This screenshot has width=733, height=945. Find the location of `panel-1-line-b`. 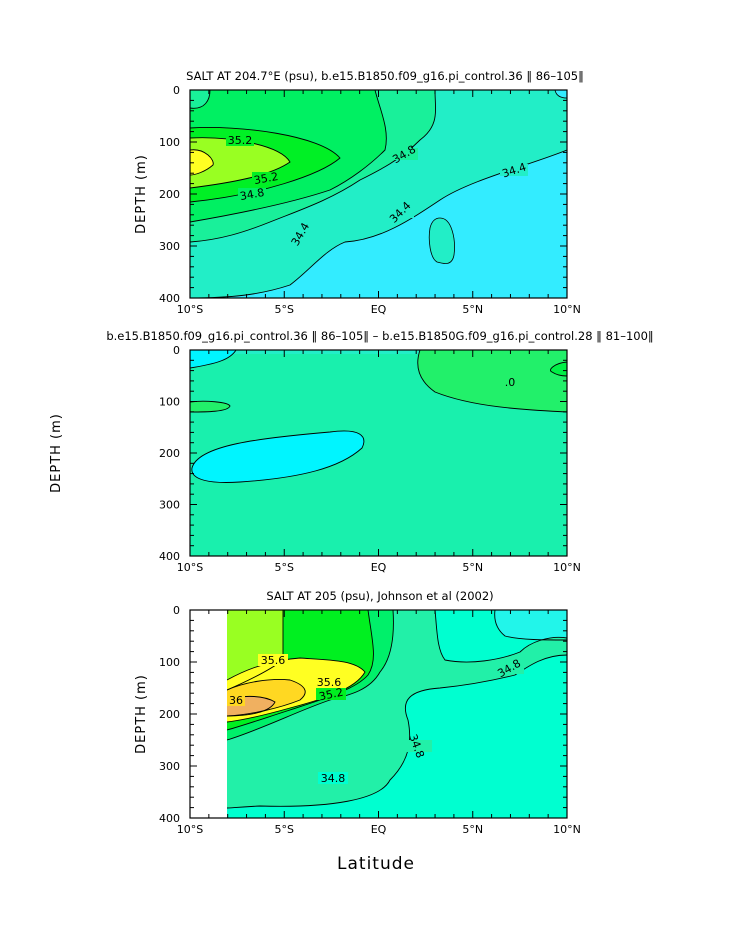

panel-1-line-b is located at coordinates (313, 166).